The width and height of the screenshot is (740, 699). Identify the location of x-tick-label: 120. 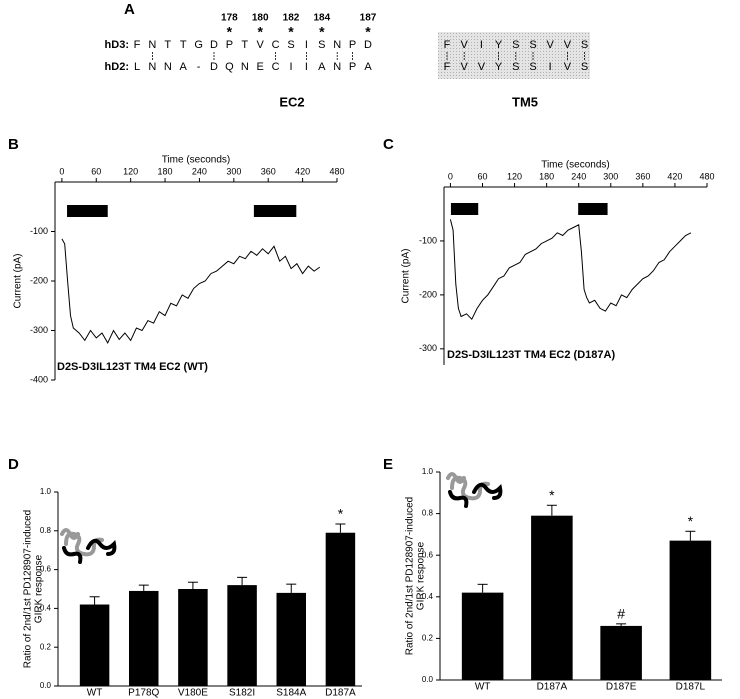
(130, 171).